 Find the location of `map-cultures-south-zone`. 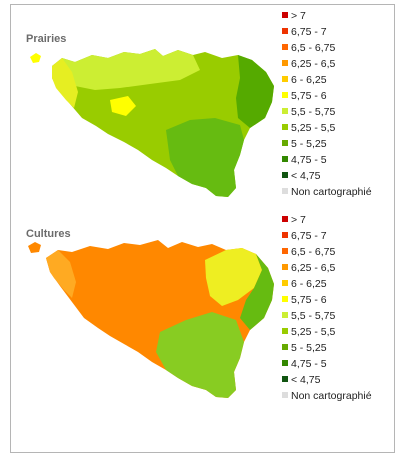

map-cultures-south-zone is located at coordinates (200, 355).